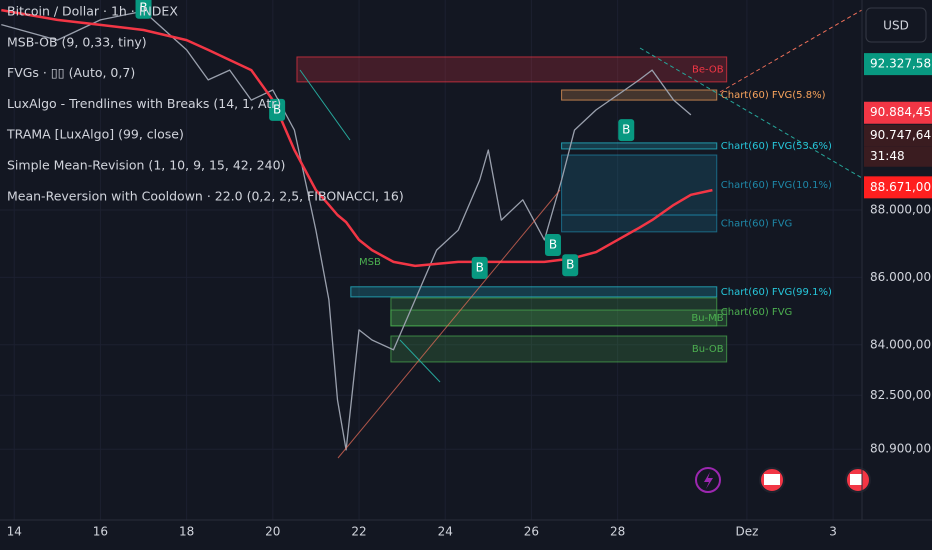 Image resolution: width=932 pixels, height=550 pixels. What do you see at coordinates (776, 185) in the screenshot?
I see `zone-label: Chart(60) FVG(10.1%)` at bounding box center [776, 185].